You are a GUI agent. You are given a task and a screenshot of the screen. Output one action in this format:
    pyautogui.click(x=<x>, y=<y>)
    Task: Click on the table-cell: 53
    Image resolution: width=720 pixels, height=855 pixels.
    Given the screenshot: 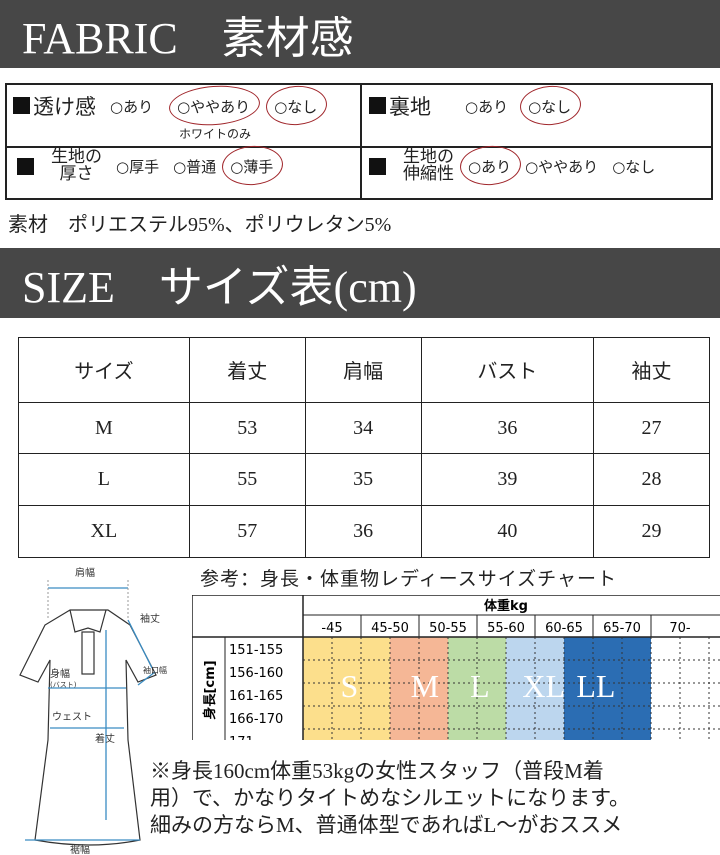 What is the action you would take?
    pyautogui.click(x=247, y=428)
    